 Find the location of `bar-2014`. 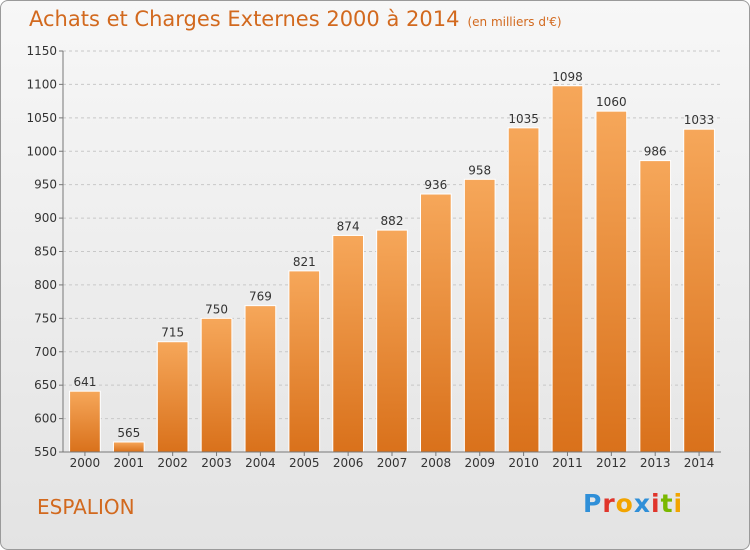

bar-2014 is located at coordinates (699, 290).